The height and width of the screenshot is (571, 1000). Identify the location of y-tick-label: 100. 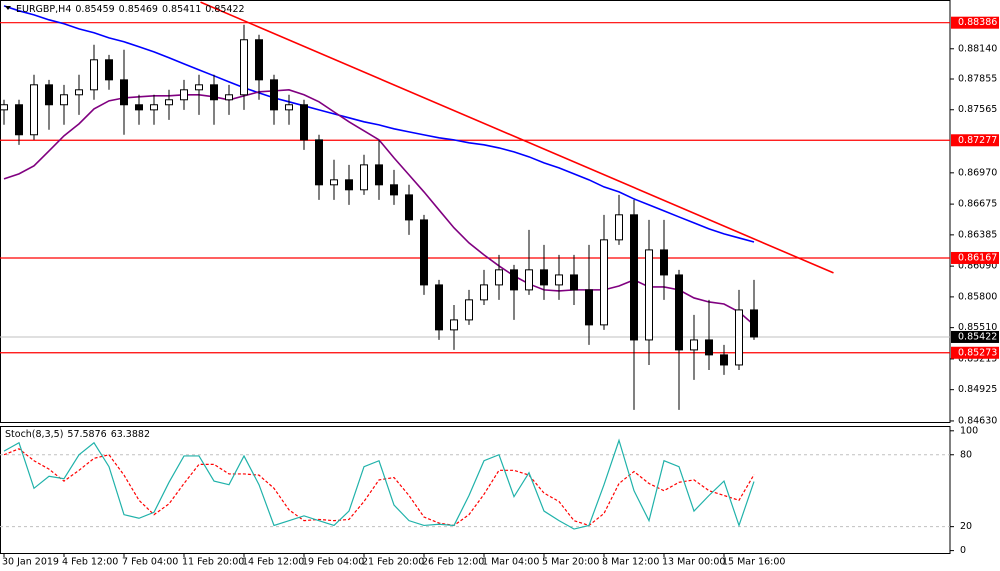
(969, 430).